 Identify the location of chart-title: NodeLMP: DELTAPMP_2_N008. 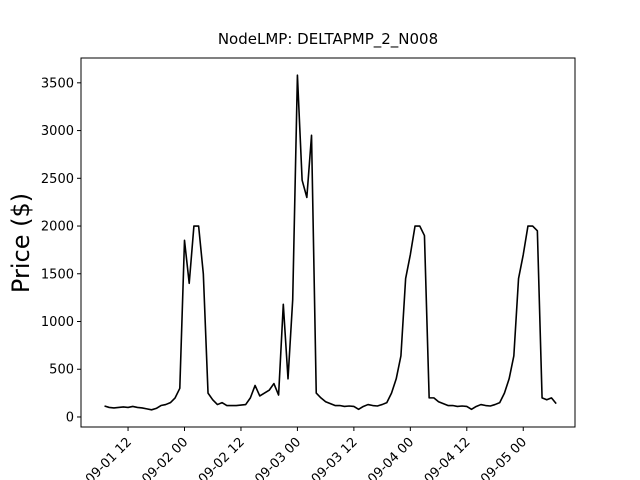
(328, 39).